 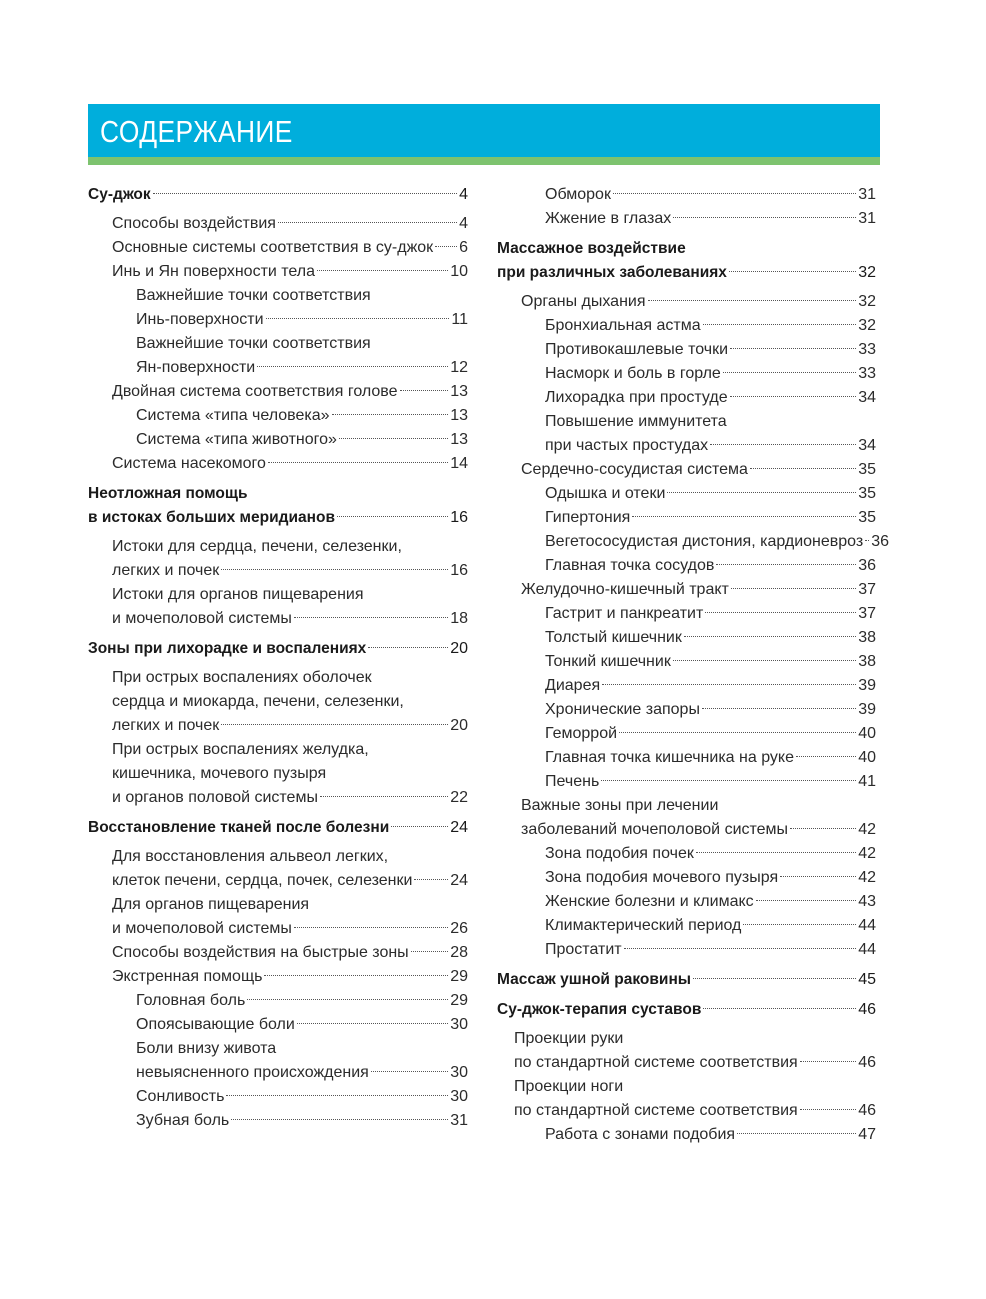 I want to click on toc-entry: Система насекомого 14, so click(x=278, y=464).